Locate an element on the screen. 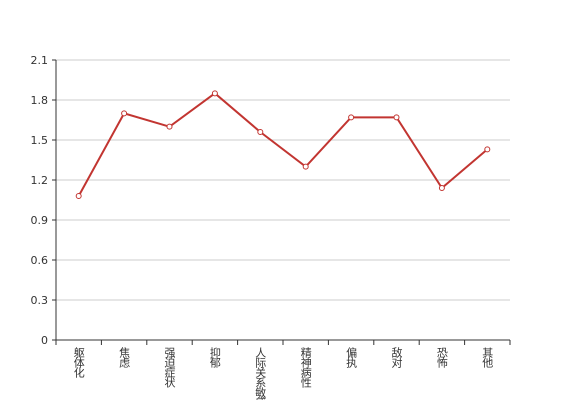 The image size is (567, 400). y-tick-label: 1.8 is located at coordinates (40, 100).